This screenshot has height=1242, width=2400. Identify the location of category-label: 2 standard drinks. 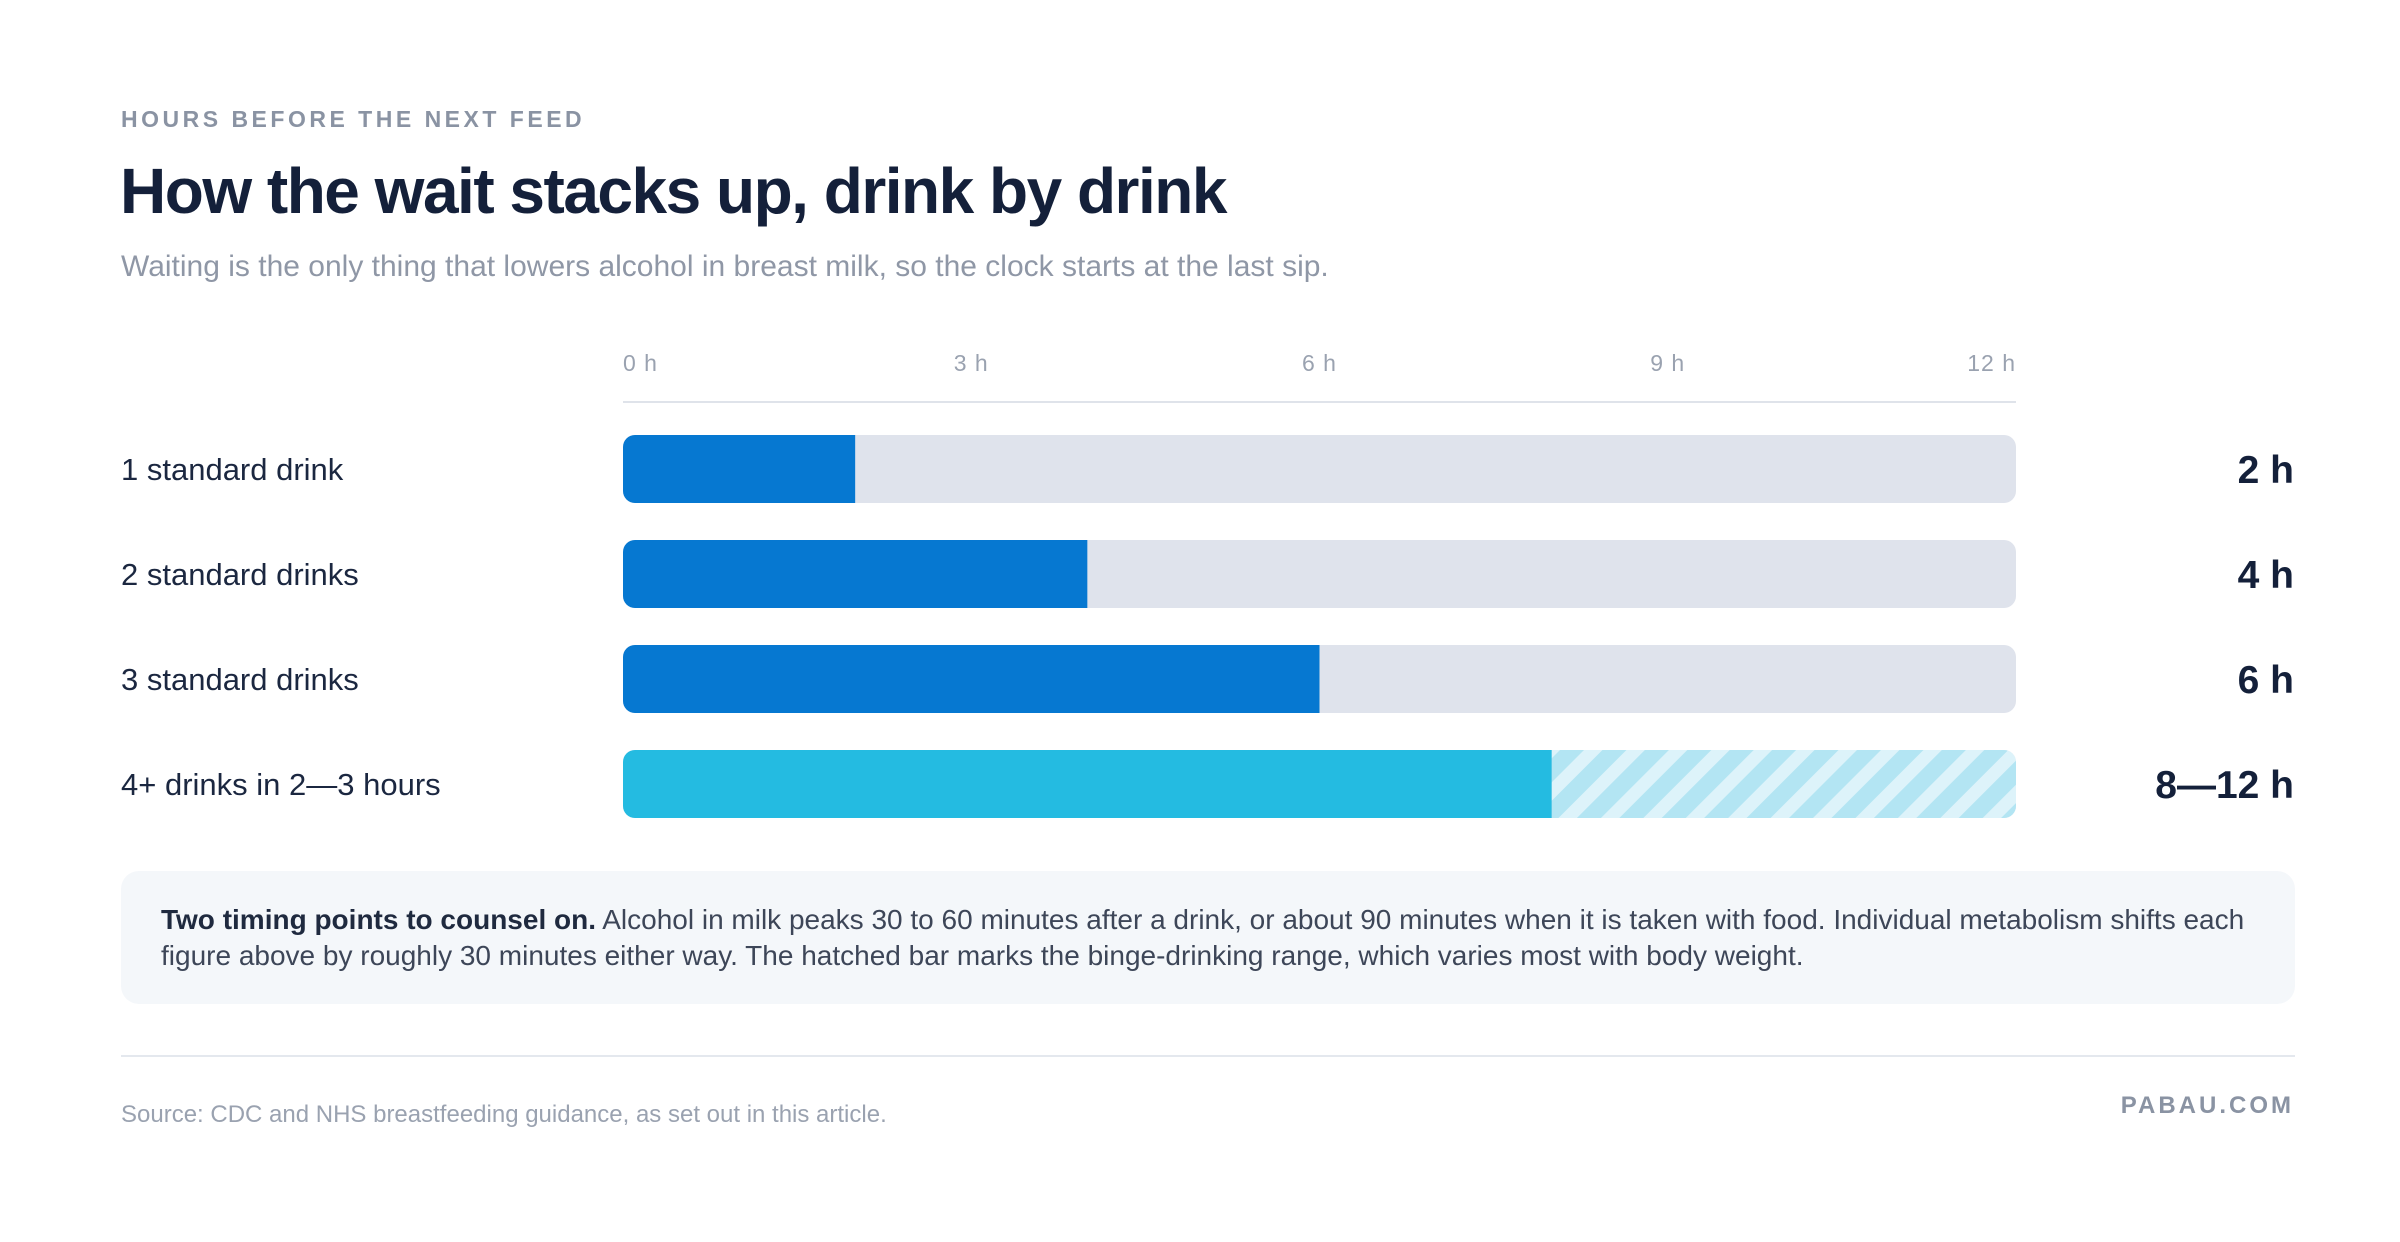
(240, 574).